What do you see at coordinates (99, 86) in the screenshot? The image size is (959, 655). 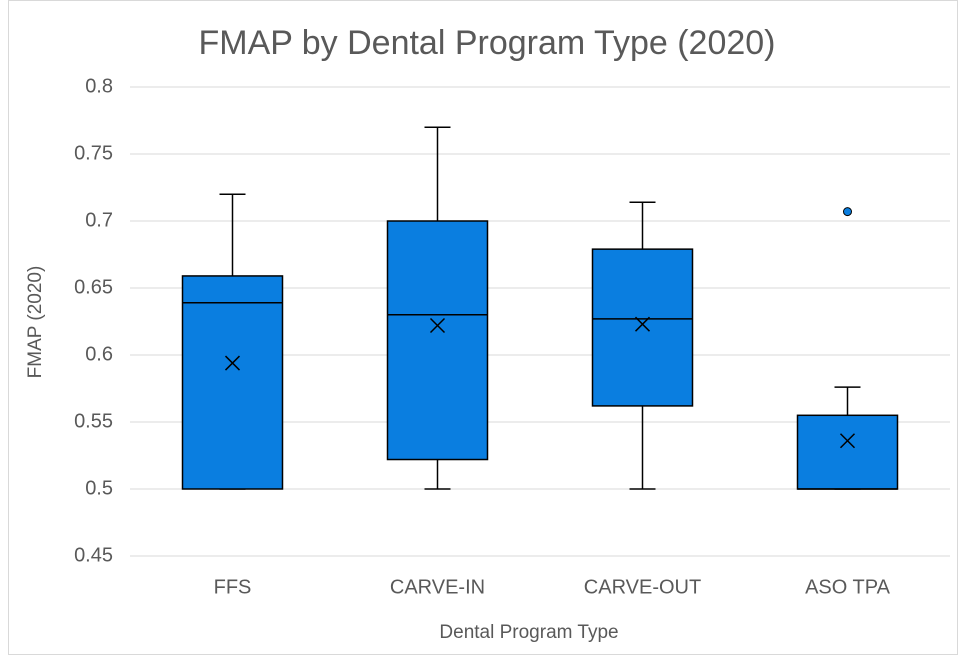 I see `y-tick-label: 0.8` at bounding box center [99, 86].